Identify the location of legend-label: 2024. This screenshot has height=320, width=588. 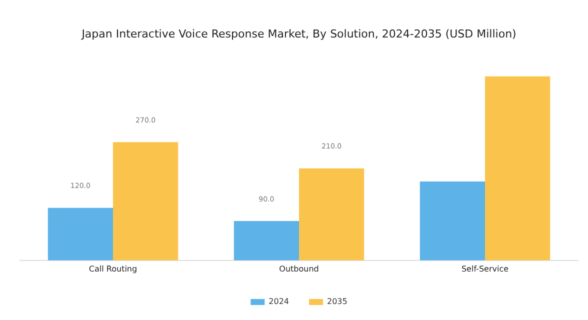
(278, 301).